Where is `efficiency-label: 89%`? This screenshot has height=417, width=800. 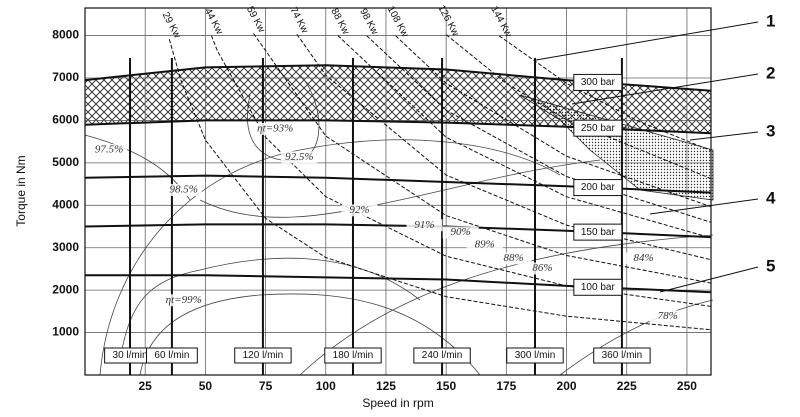 efficiency-label: 89% is located at coordinates (485, 245).